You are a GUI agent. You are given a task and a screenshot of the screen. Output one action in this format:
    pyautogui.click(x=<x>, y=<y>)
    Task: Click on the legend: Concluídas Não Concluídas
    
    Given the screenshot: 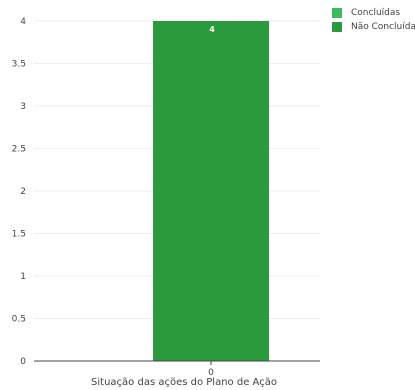 What is the action you would take?
    pyautogui.click(x=373, y=20)
    